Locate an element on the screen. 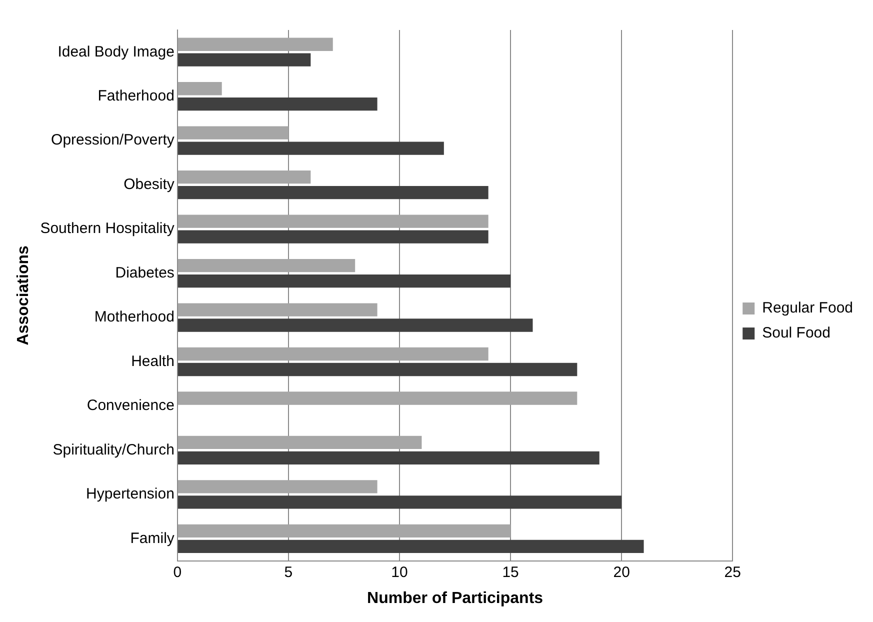 Image resolution: width=873 pixels, height=622 pixels. y-tick-label: Fatherhood is located at coordinates (136, 95).